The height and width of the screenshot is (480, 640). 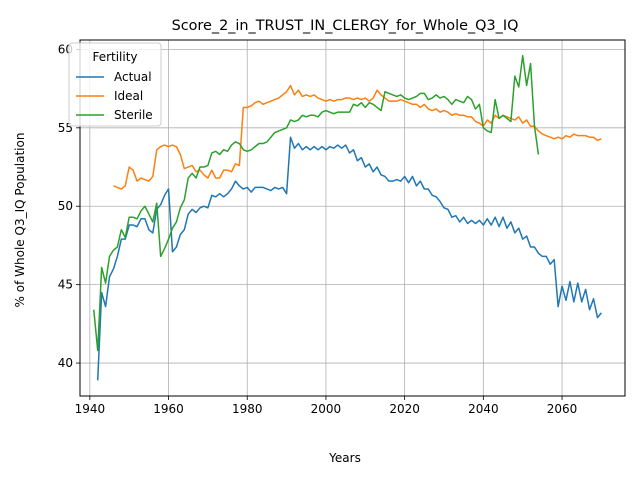 I want to click on x-tick-label: 1940, so click(x=90, y=409).